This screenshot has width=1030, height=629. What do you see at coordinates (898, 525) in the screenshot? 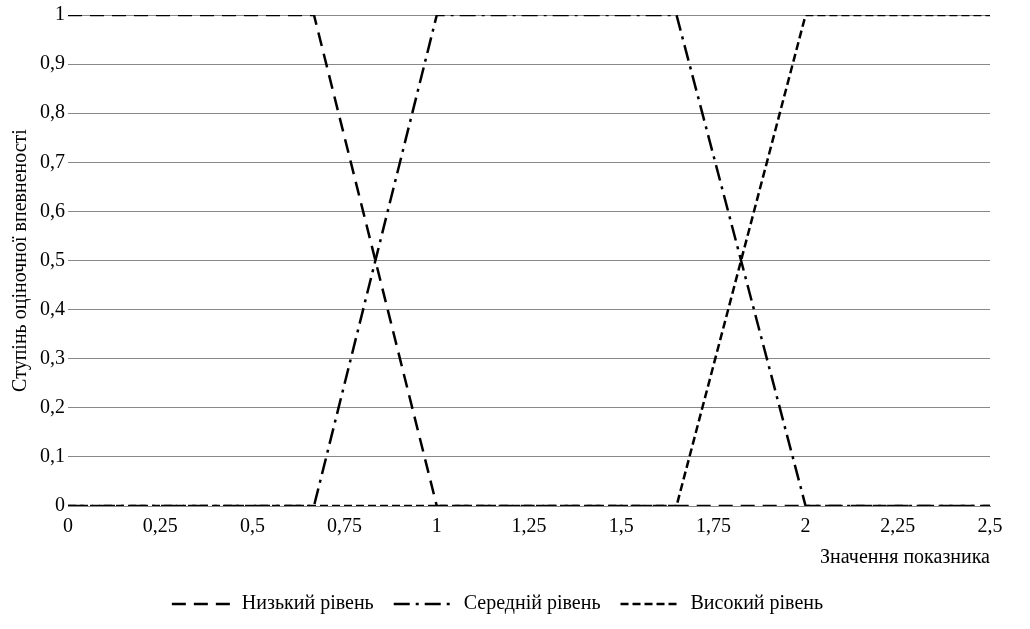
I see `x-tick-label: 2,25` at bounding box center [898, 525].